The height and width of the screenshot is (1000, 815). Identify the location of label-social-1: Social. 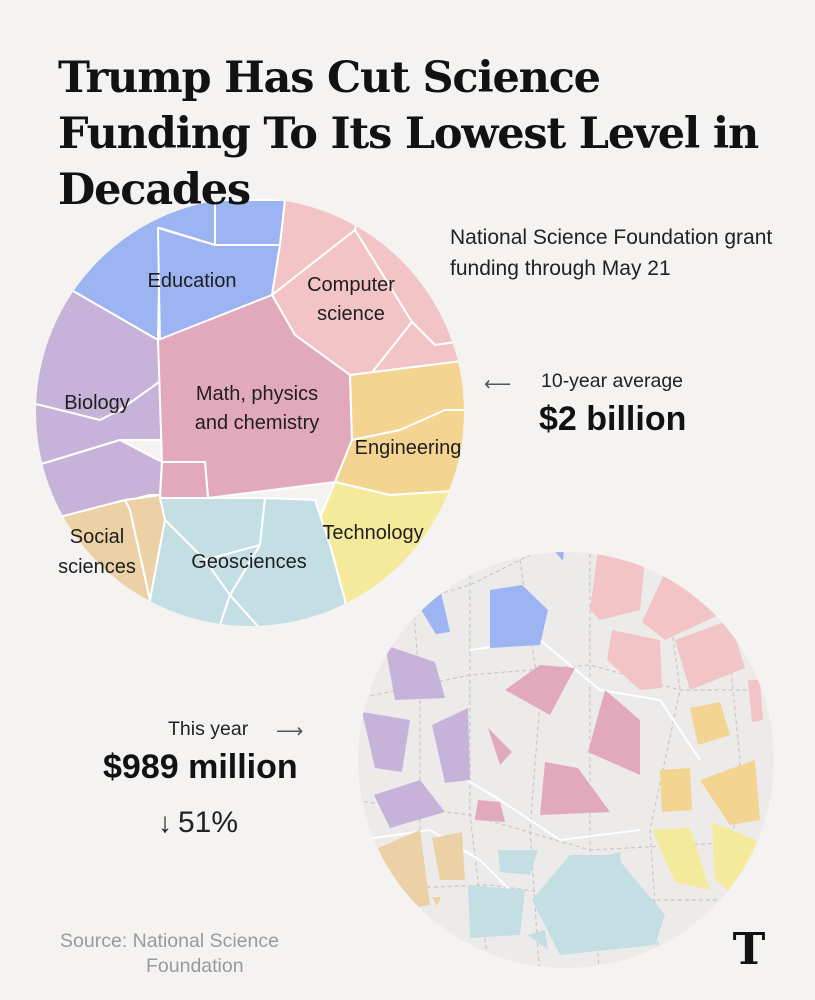
(97, 537).